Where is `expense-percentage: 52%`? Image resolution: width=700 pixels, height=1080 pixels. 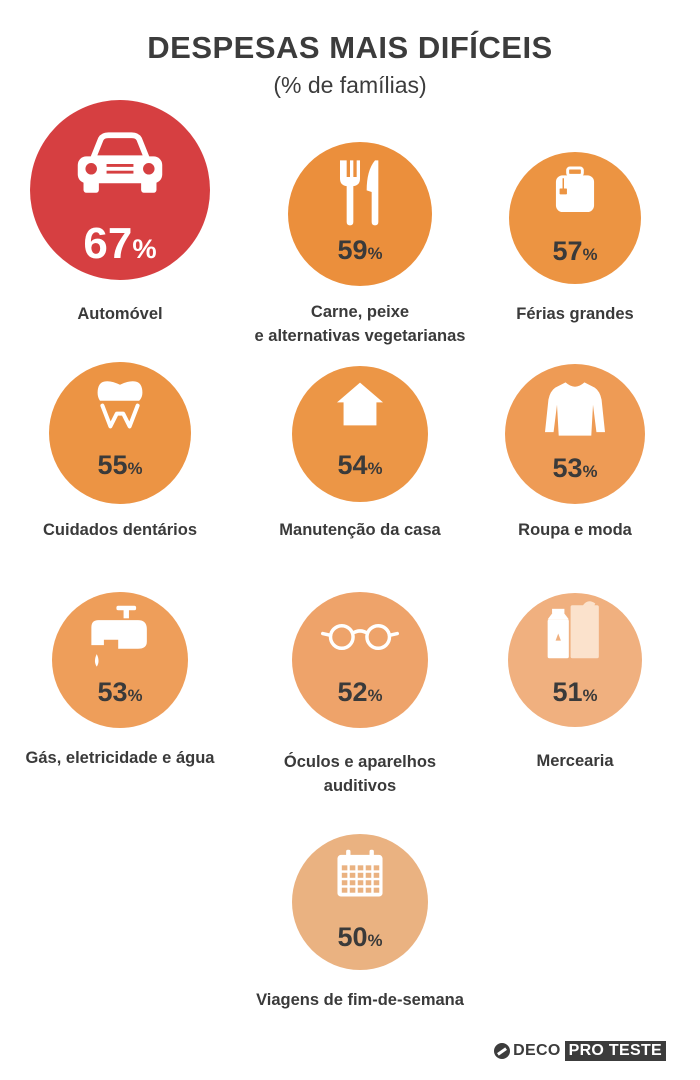
expense-percentage: 52% is located at coordinates (360, 692).